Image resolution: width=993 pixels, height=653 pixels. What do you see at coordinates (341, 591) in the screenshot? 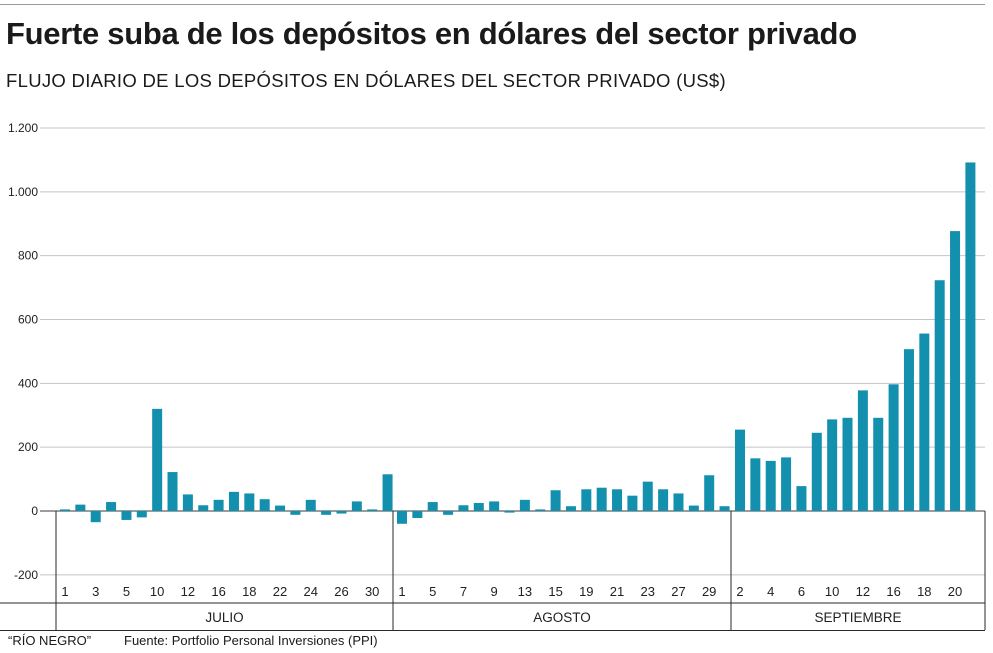
I see `x-tick-label: 26` at bounding box center [341, 591].